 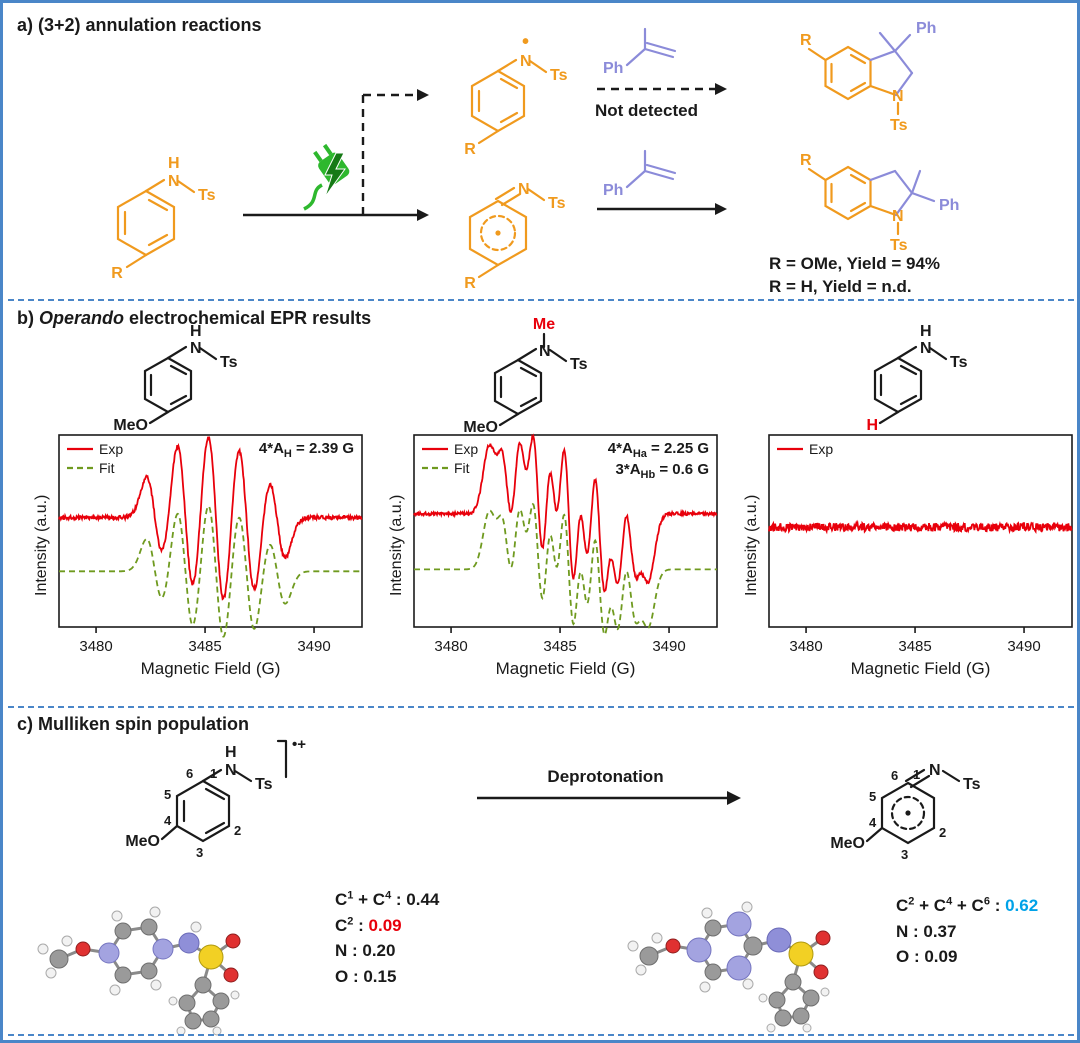 I want to click on spin-value-sum: 0.62, so click(x=1022, y=905).